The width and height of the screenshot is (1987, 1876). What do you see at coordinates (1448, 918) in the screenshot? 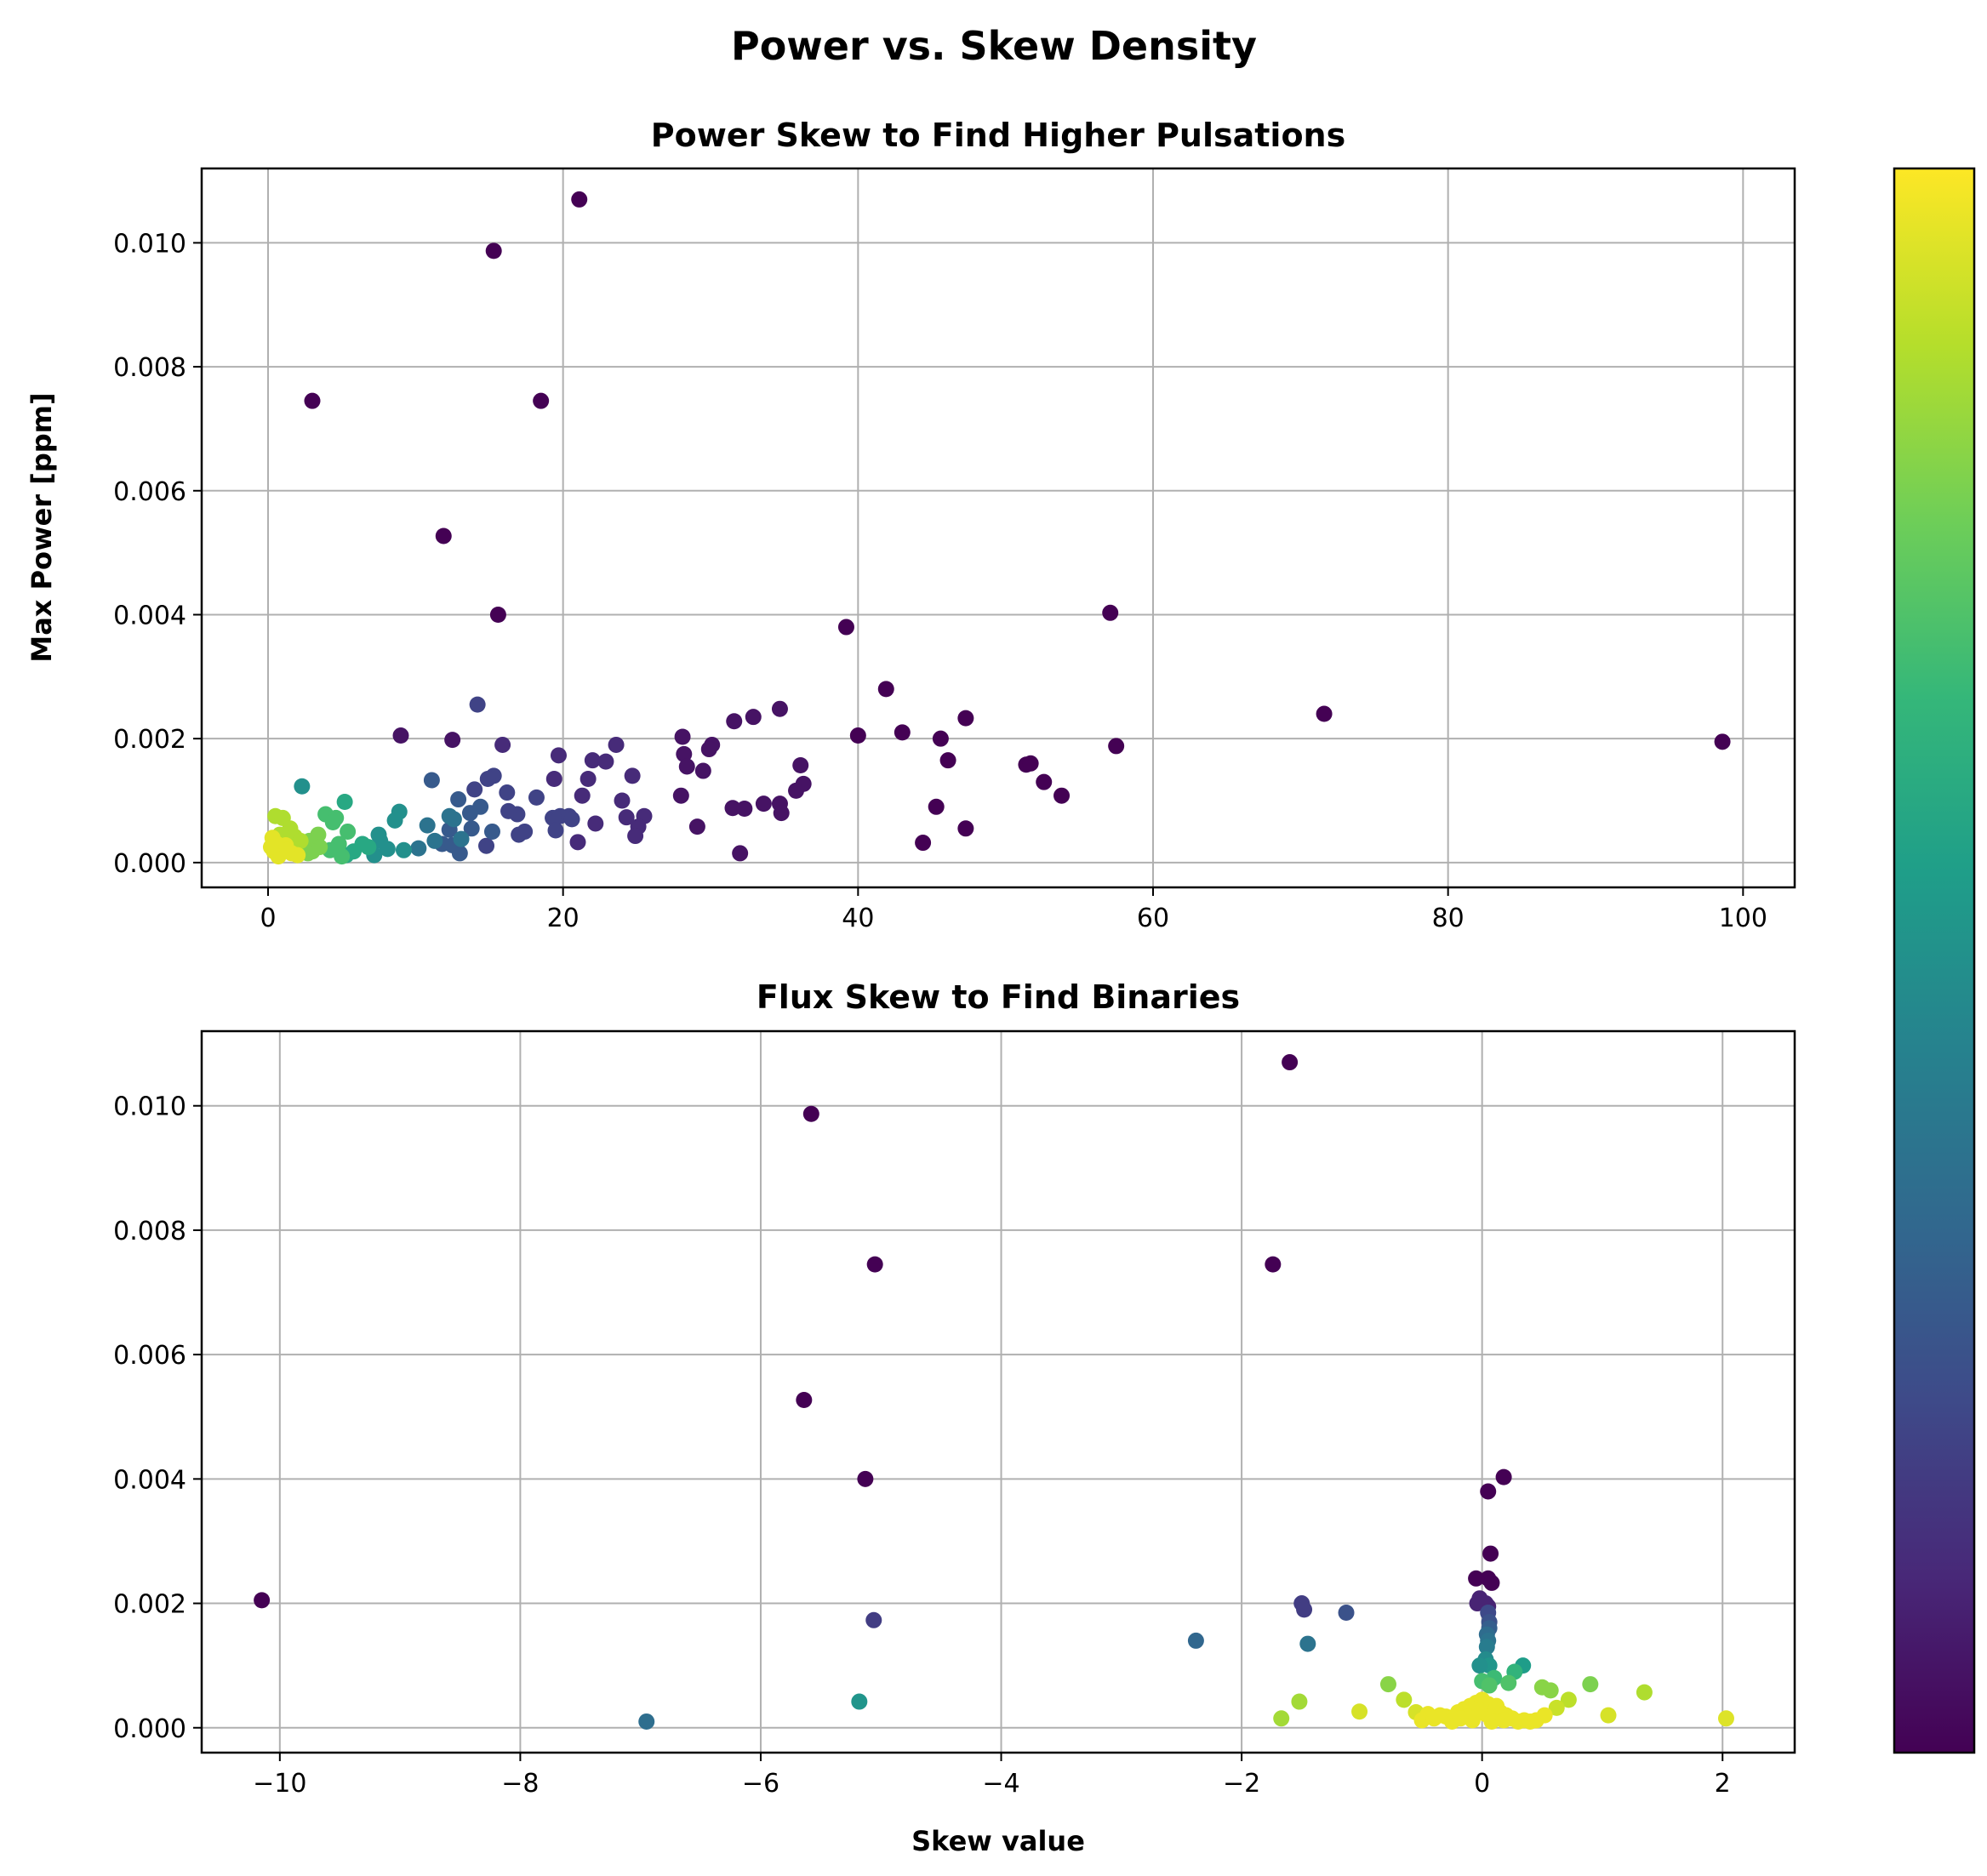
I see `top-x-tick-label: 80` at bounding box center [1448, 918].